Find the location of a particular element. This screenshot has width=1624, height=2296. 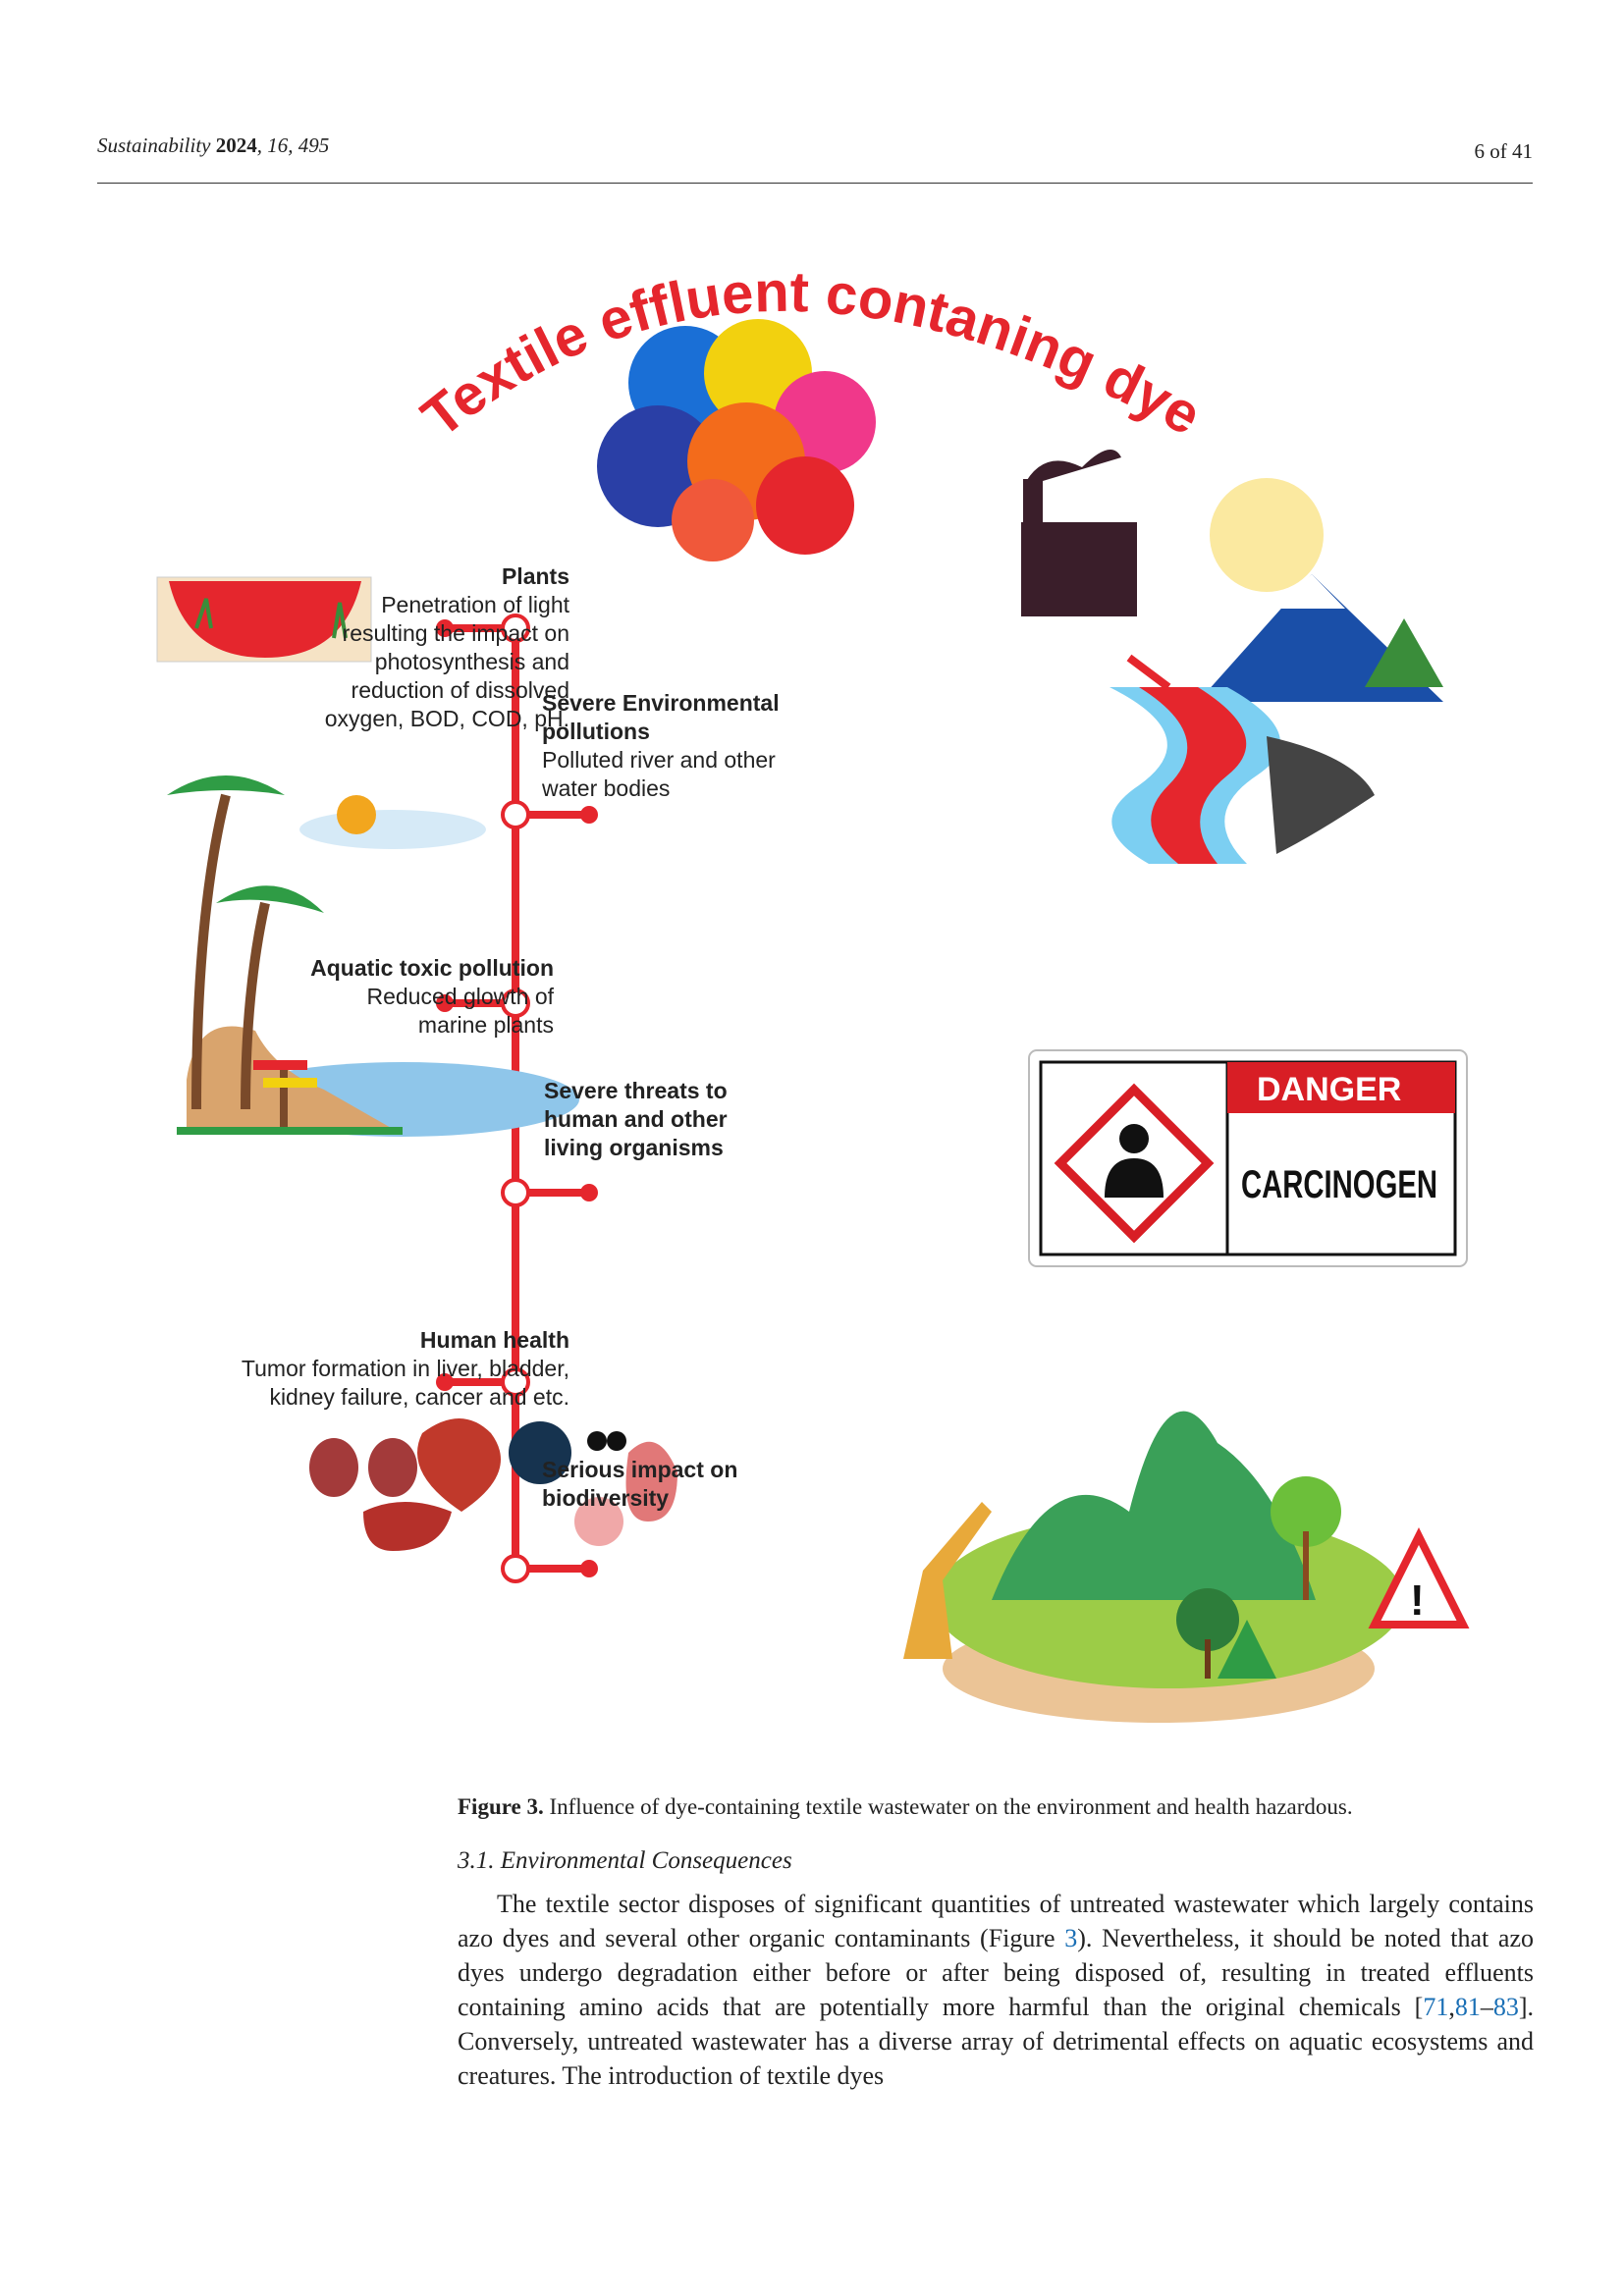

biodiversity-label: Serious impact on biodiversity is located at coordinates (669, 1484).